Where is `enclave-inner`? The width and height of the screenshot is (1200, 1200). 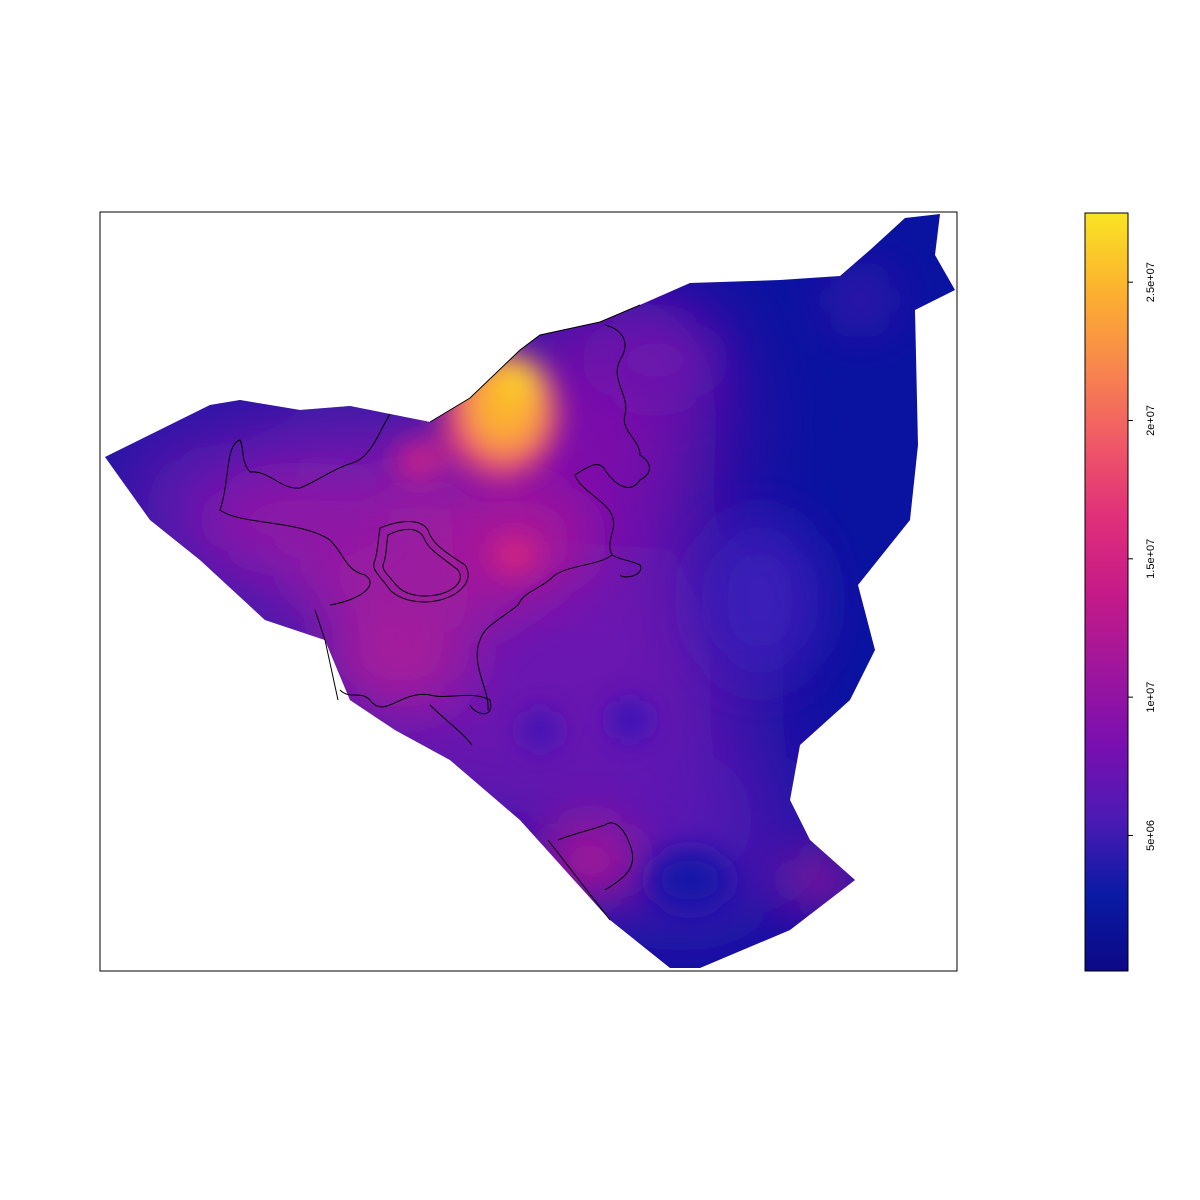
enclave-inner is located at coordinates (421, 562).